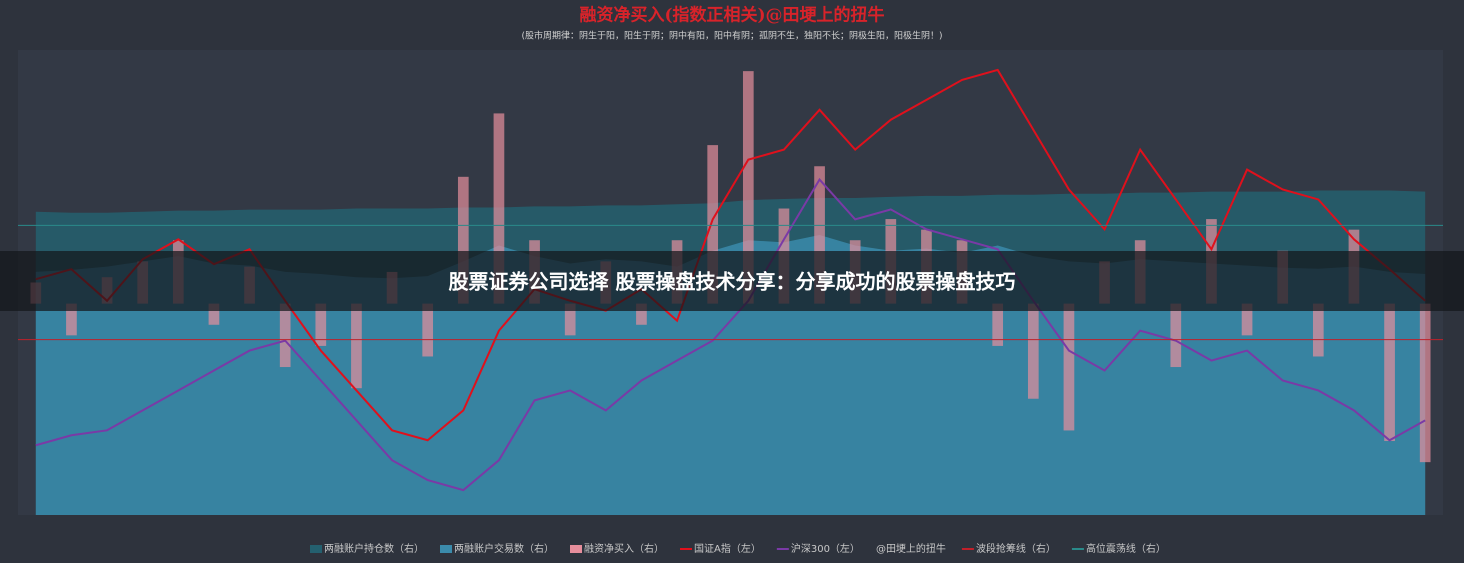 Image resolution: width=1464 pixels, height=563 pixels. Describe the element at coordinates (911, 548) in the screenshot. I see `legend-label: @田埂上的扭牛` at that location.